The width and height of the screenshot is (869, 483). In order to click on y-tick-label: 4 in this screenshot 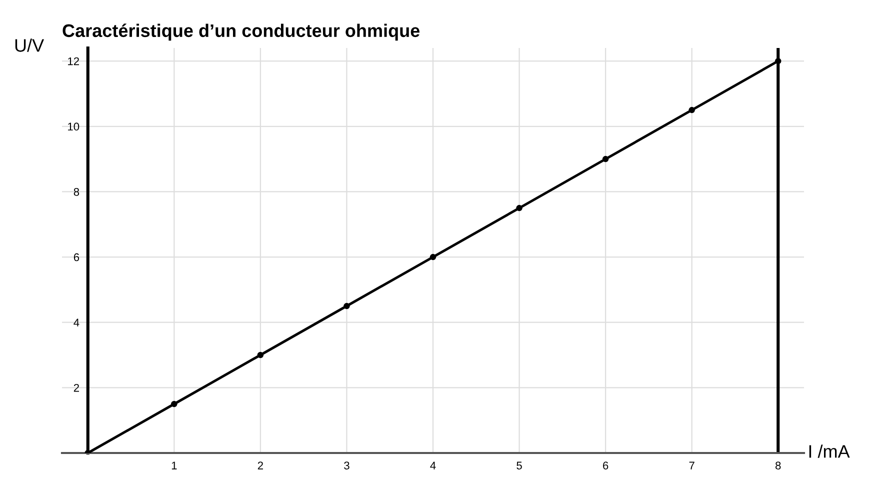, I will do `click(77, 322)`.